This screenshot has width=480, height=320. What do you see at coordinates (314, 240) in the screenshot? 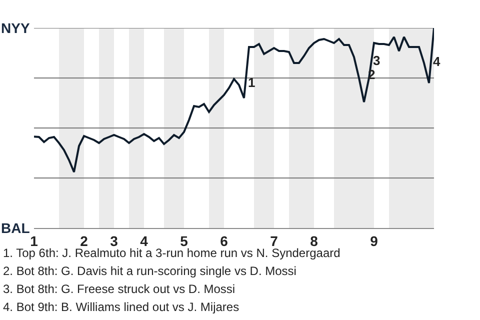
I see `x-tick-label: 8` at bounding box center [314, 240].